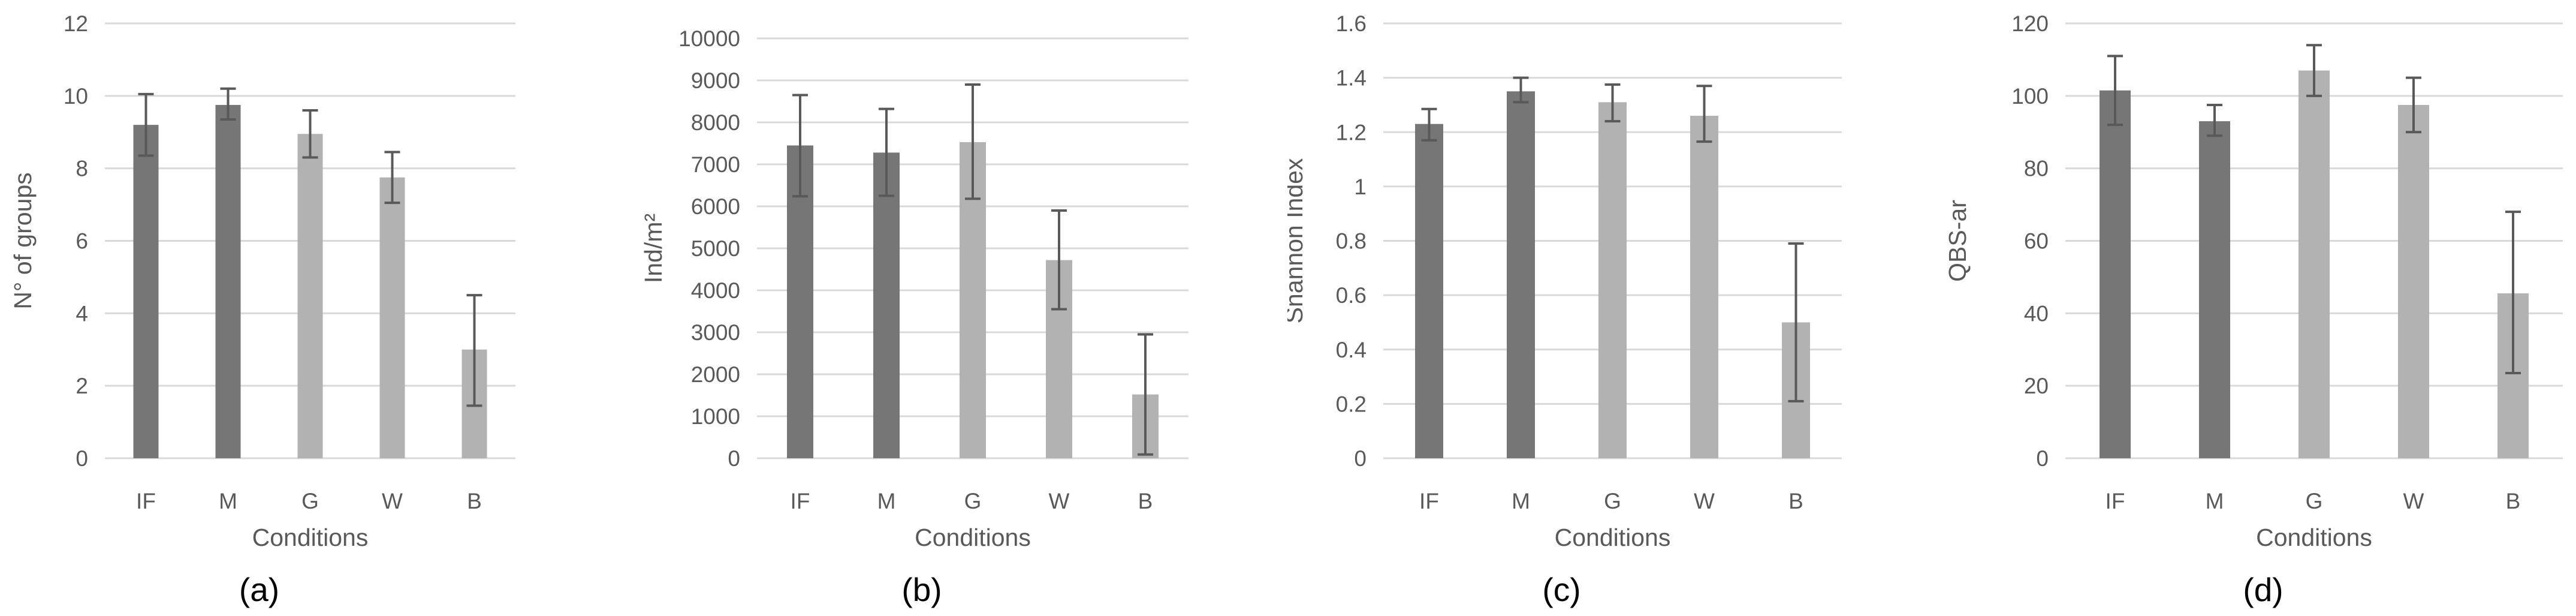 The width and height of the screenshot is (2576, 616). What do you see at coordinates (1352, 78) in the screenshot?
I see `y-tick-label: 1.4` at bounding box center [1352, 78].